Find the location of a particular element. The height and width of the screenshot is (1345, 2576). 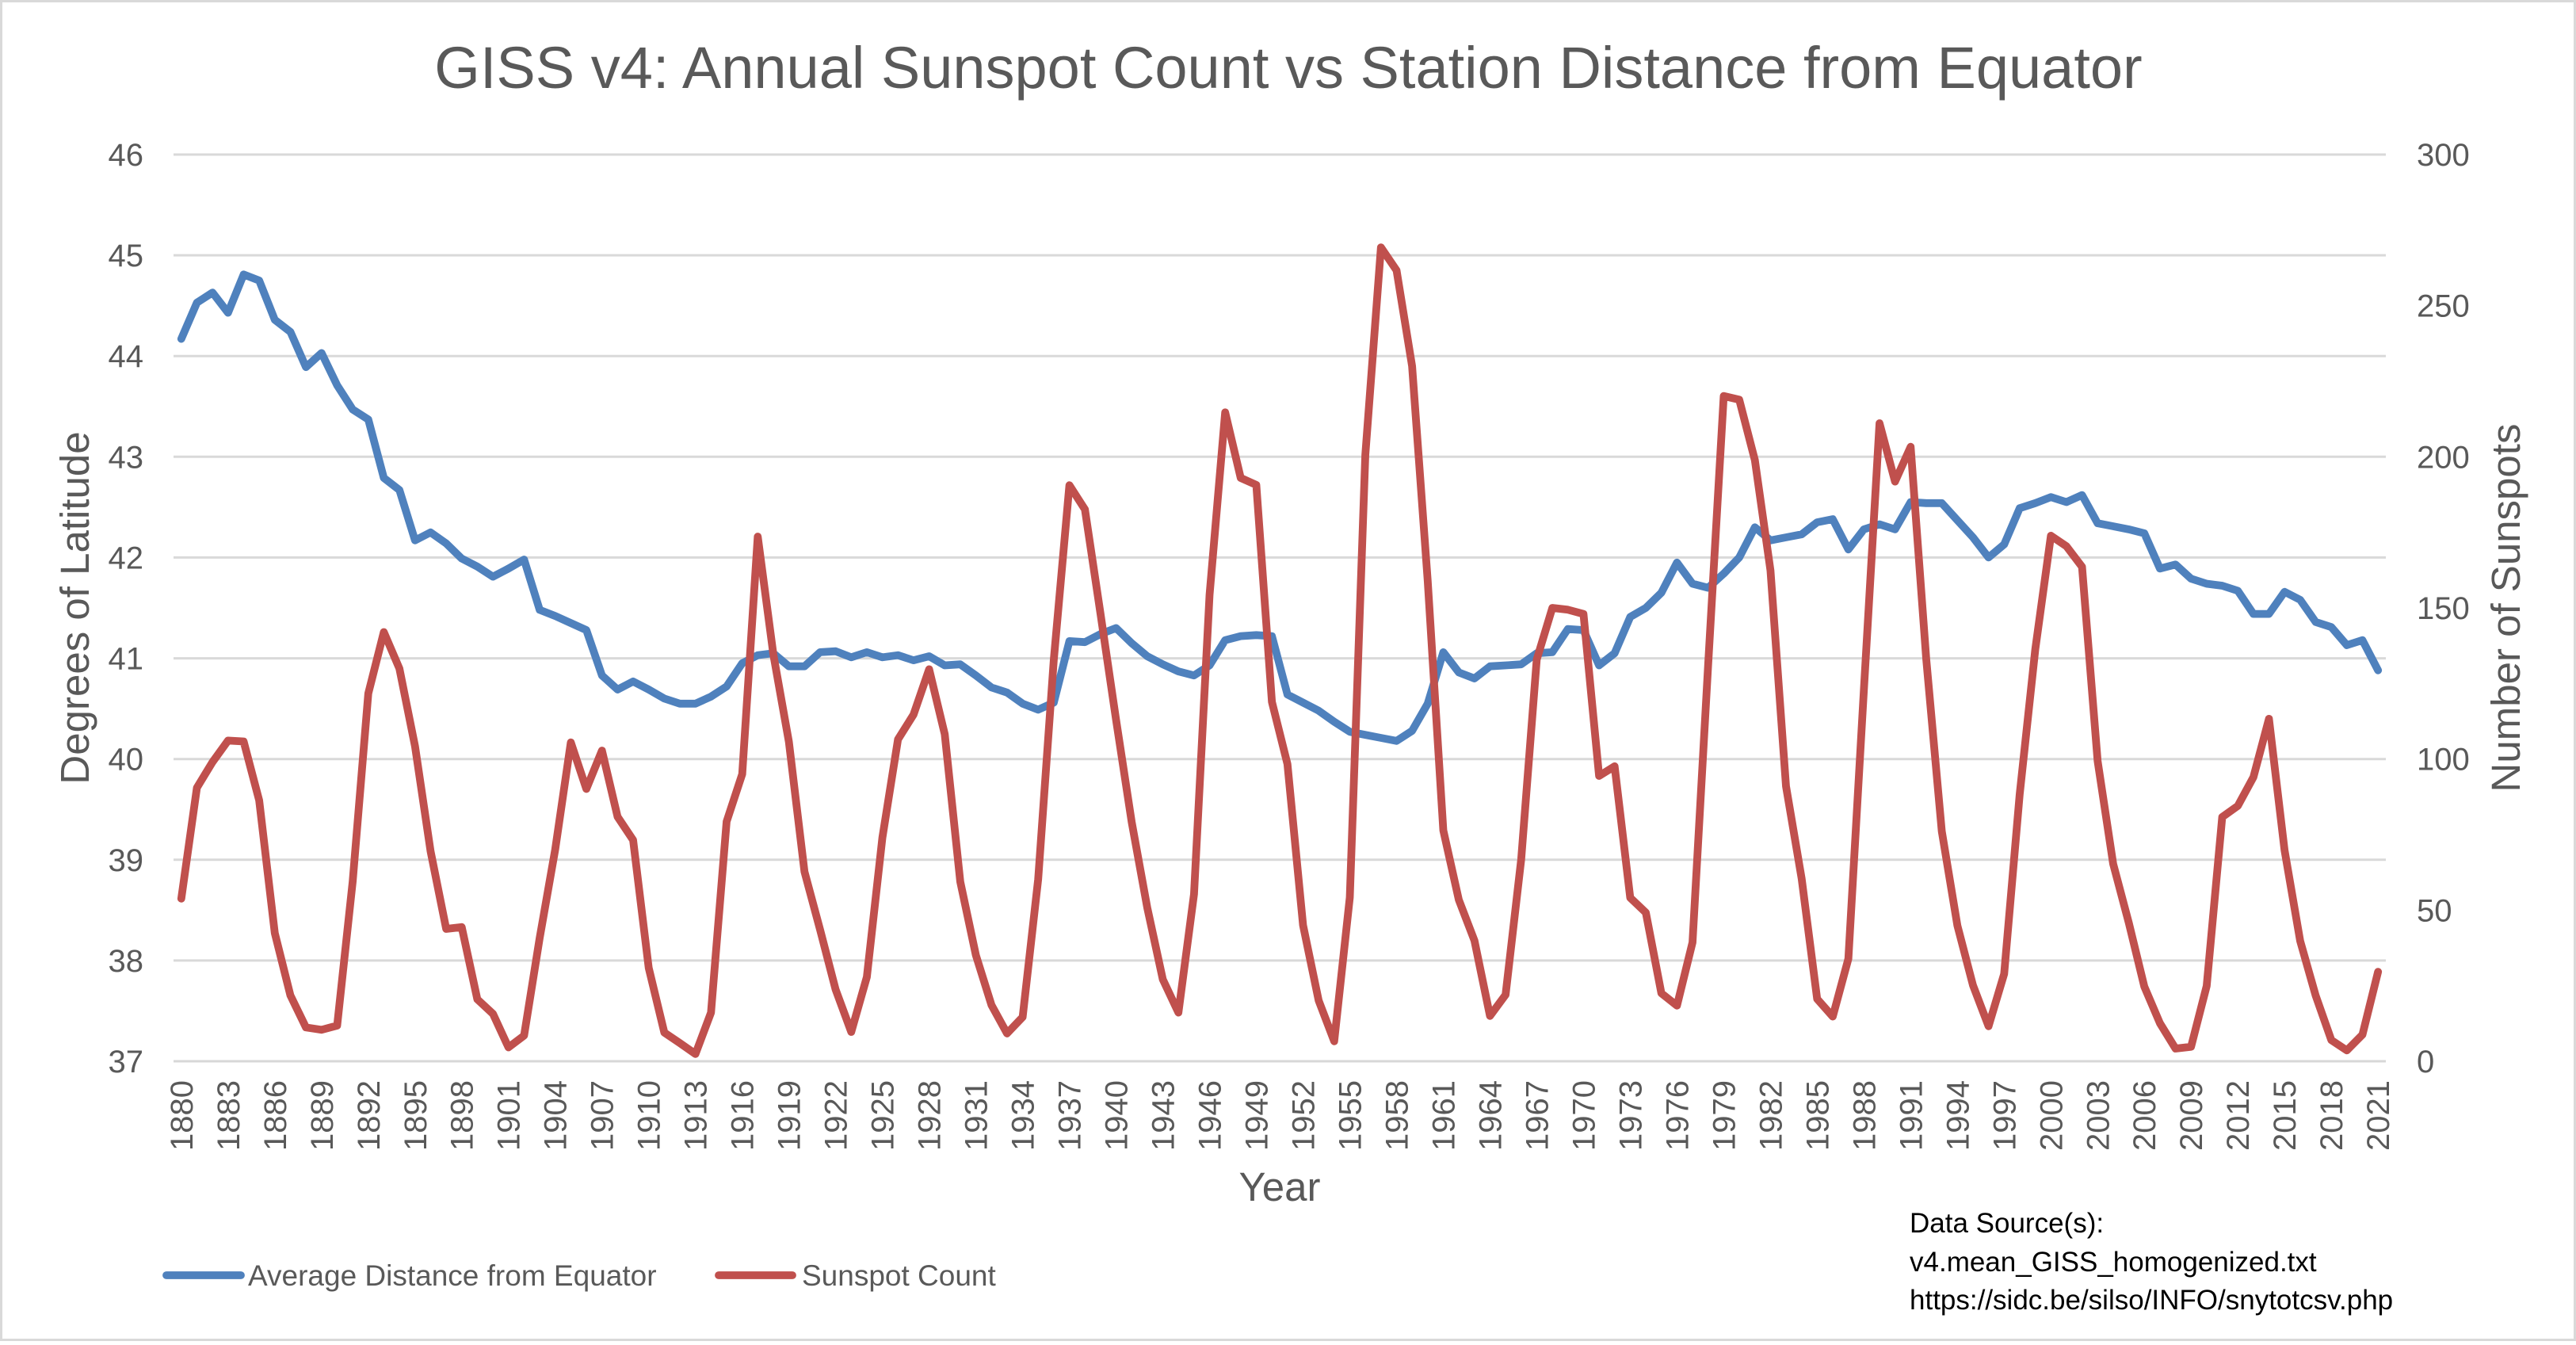

svg-text: 1955 is located at coordinates (1351, 1115).